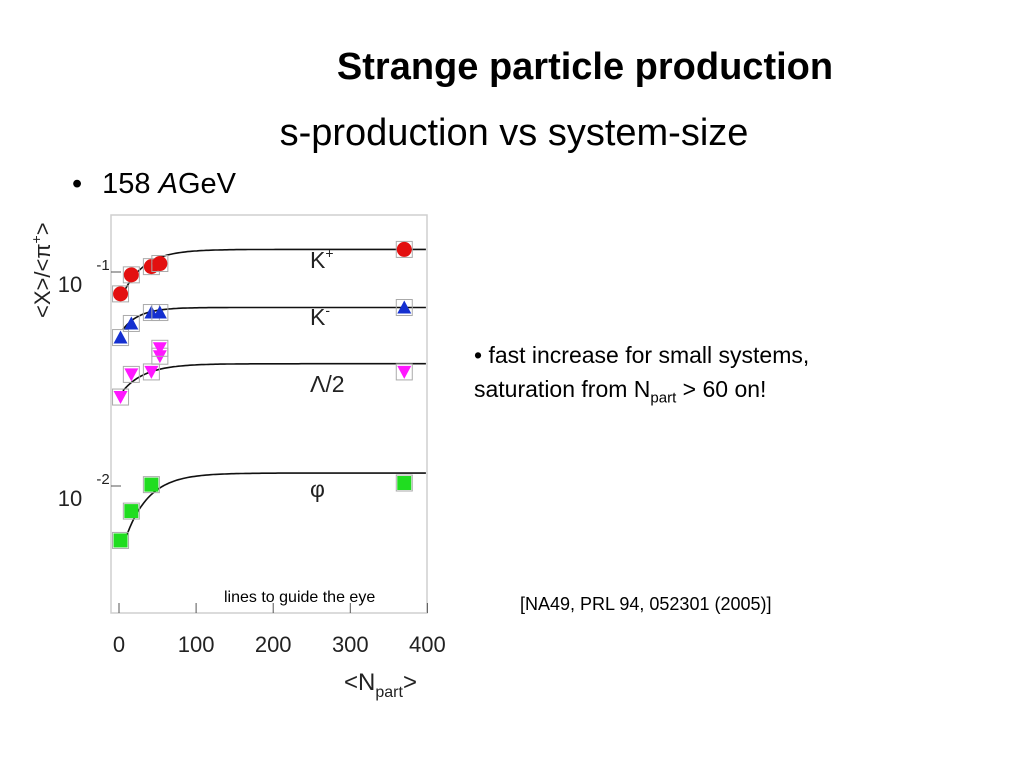 Image resolution: width=1024 pixels, height=768 pixels. What do you see at coordinates (427, 644) in the screenshot?
I see `x-tick-label: 400` at bounding box center [427, 644].